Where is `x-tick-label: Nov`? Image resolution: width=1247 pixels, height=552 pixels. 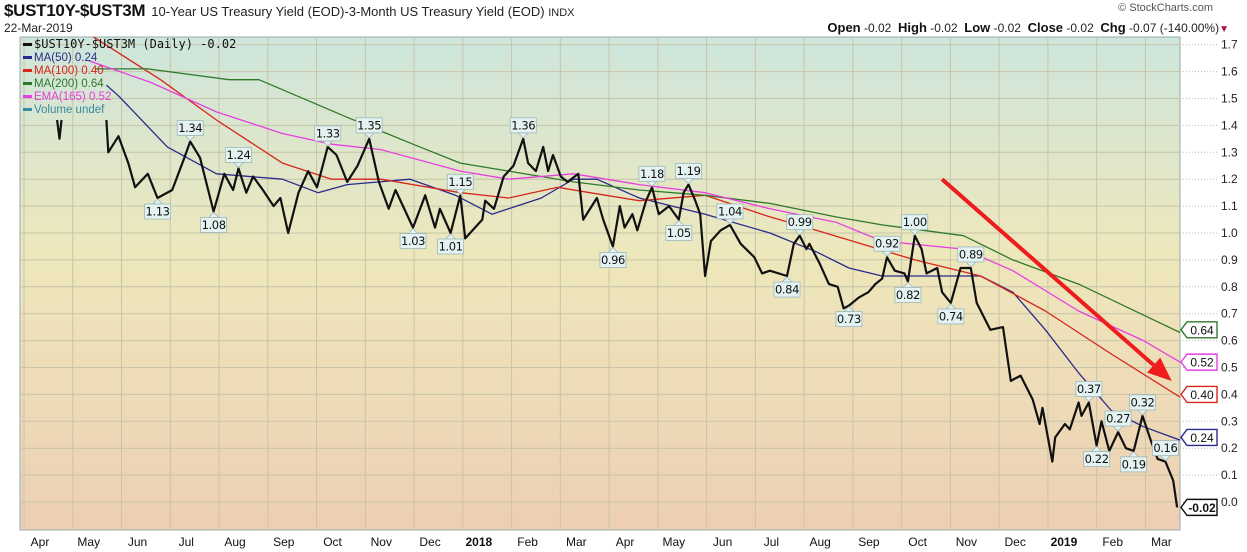
x-tick-label: Nov is located at coordinates (966, 542).